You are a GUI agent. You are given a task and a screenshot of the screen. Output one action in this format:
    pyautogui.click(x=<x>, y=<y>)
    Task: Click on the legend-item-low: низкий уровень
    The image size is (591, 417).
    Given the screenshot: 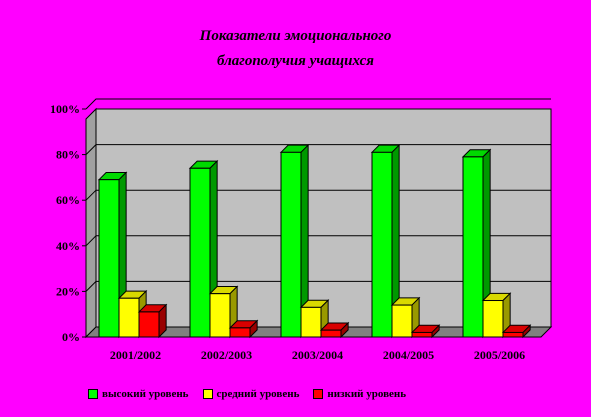 What is the action you would take?
    pyautogui.click(x=359, y=394)
    